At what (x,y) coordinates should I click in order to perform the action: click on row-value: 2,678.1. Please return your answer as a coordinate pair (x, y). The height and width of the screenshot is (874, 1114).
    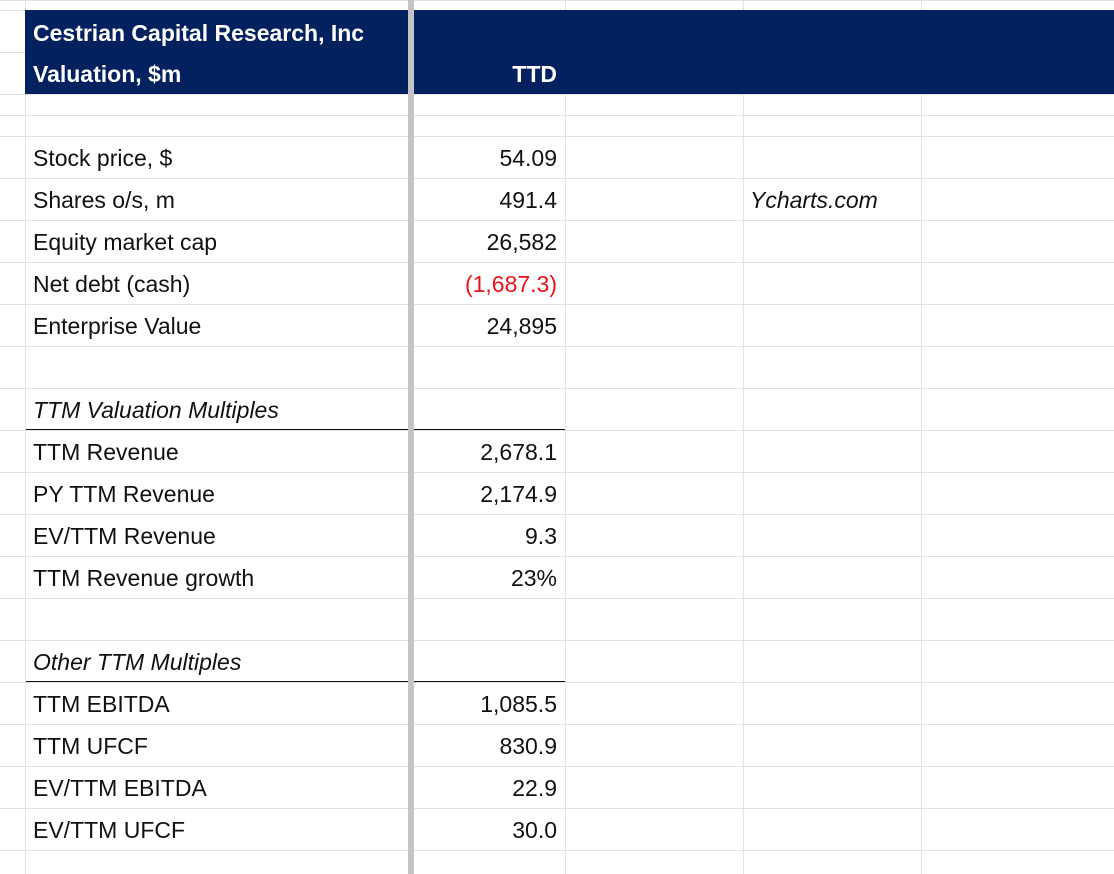
    Looking at the image, I should click on (518, 452).